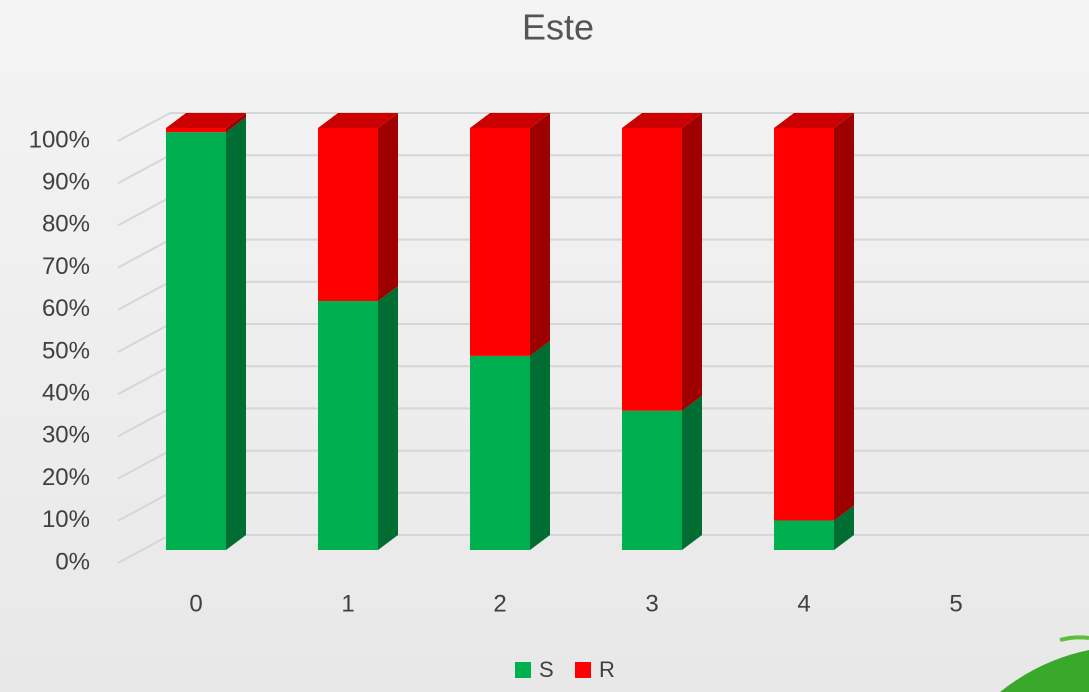 The image size is (1089, 692). I want to click on y-tick-label: 20%, so click(66, 477).